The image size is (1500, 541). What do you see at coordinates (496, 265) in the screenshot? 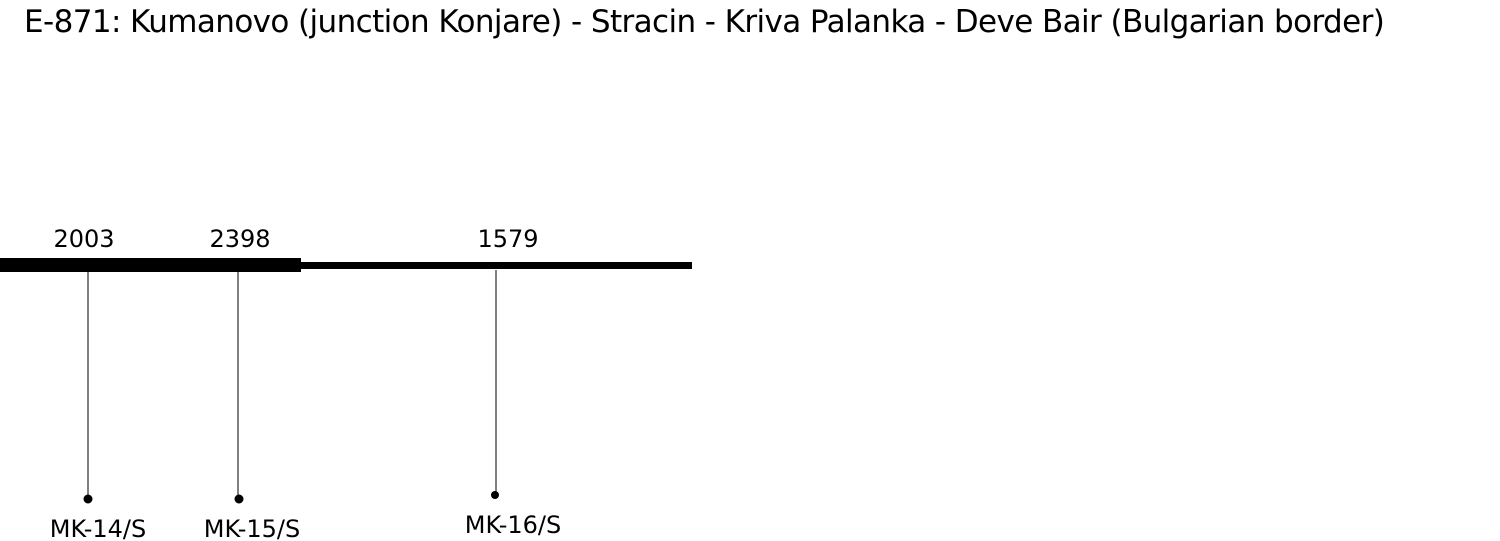
I see `road-segment-thin` at bounding box center [496, 265].